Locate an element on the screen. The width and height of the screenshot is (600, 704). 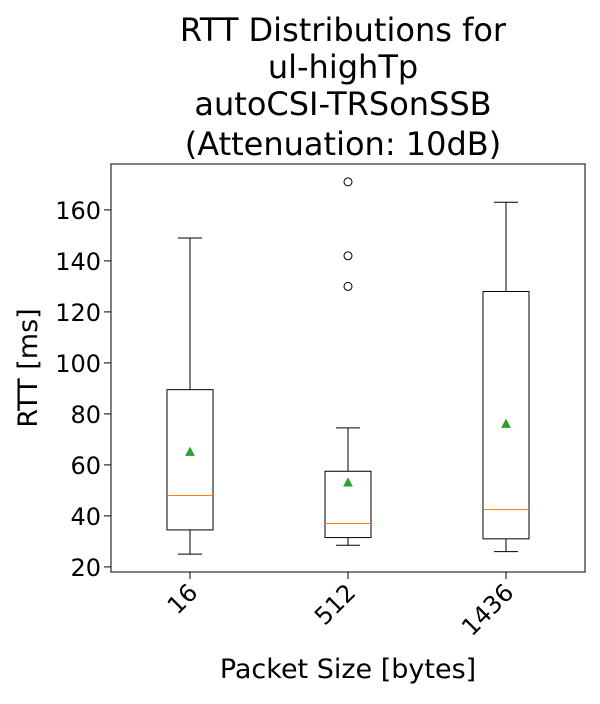
y-axis-label: RTT [ms] is located at coordinates (28, 367).